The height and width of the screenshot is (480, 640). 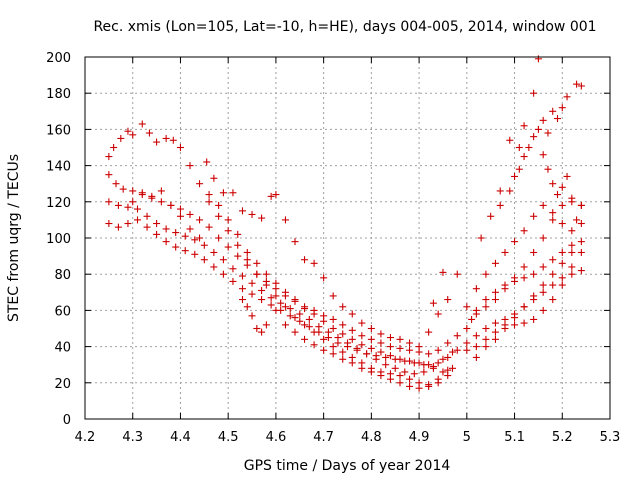 What do you see at coordinates (58, 58) in the screenshot?
I see `y-tick-label: 200` at bounding box center [58, 58].